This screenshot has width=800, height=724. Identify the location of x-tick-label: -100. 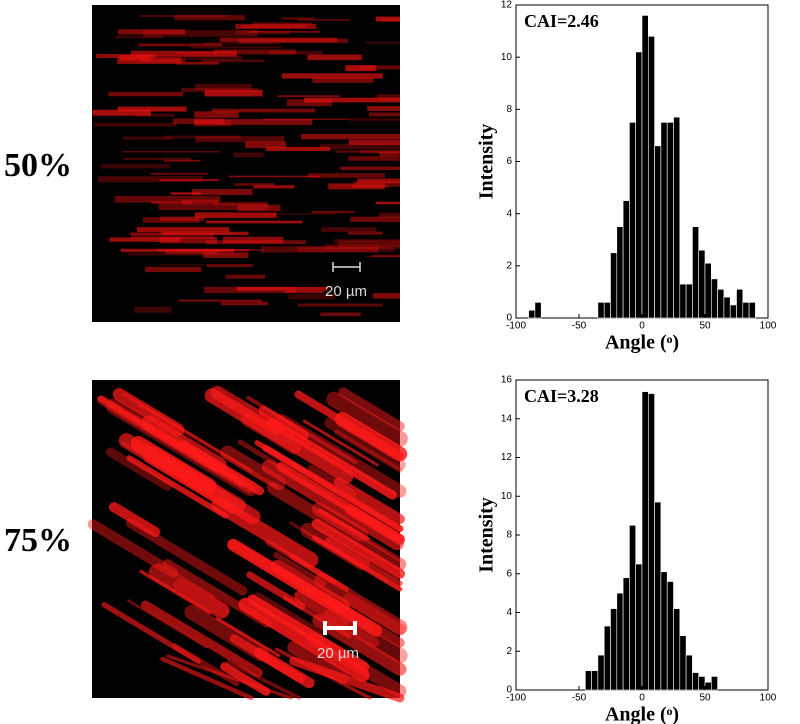
(516, 326).